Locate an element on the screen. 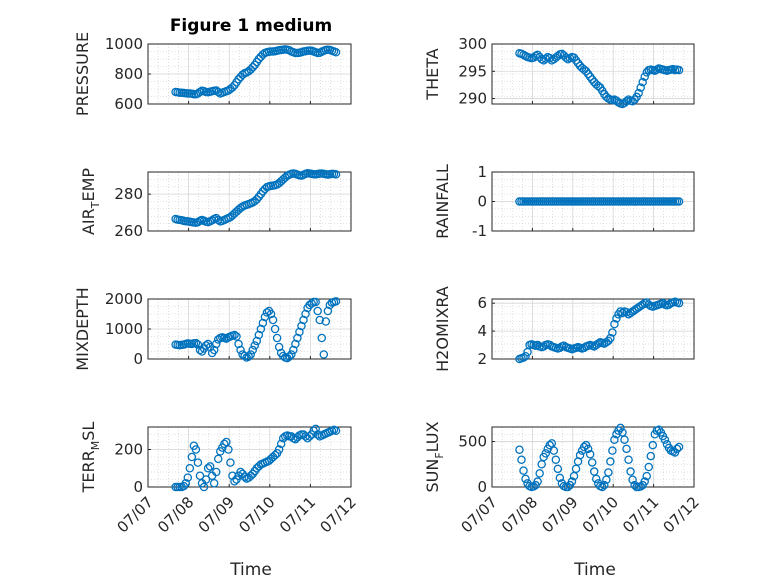  y-axis-label: SUNFLUX is located at coordinates (434, 456).